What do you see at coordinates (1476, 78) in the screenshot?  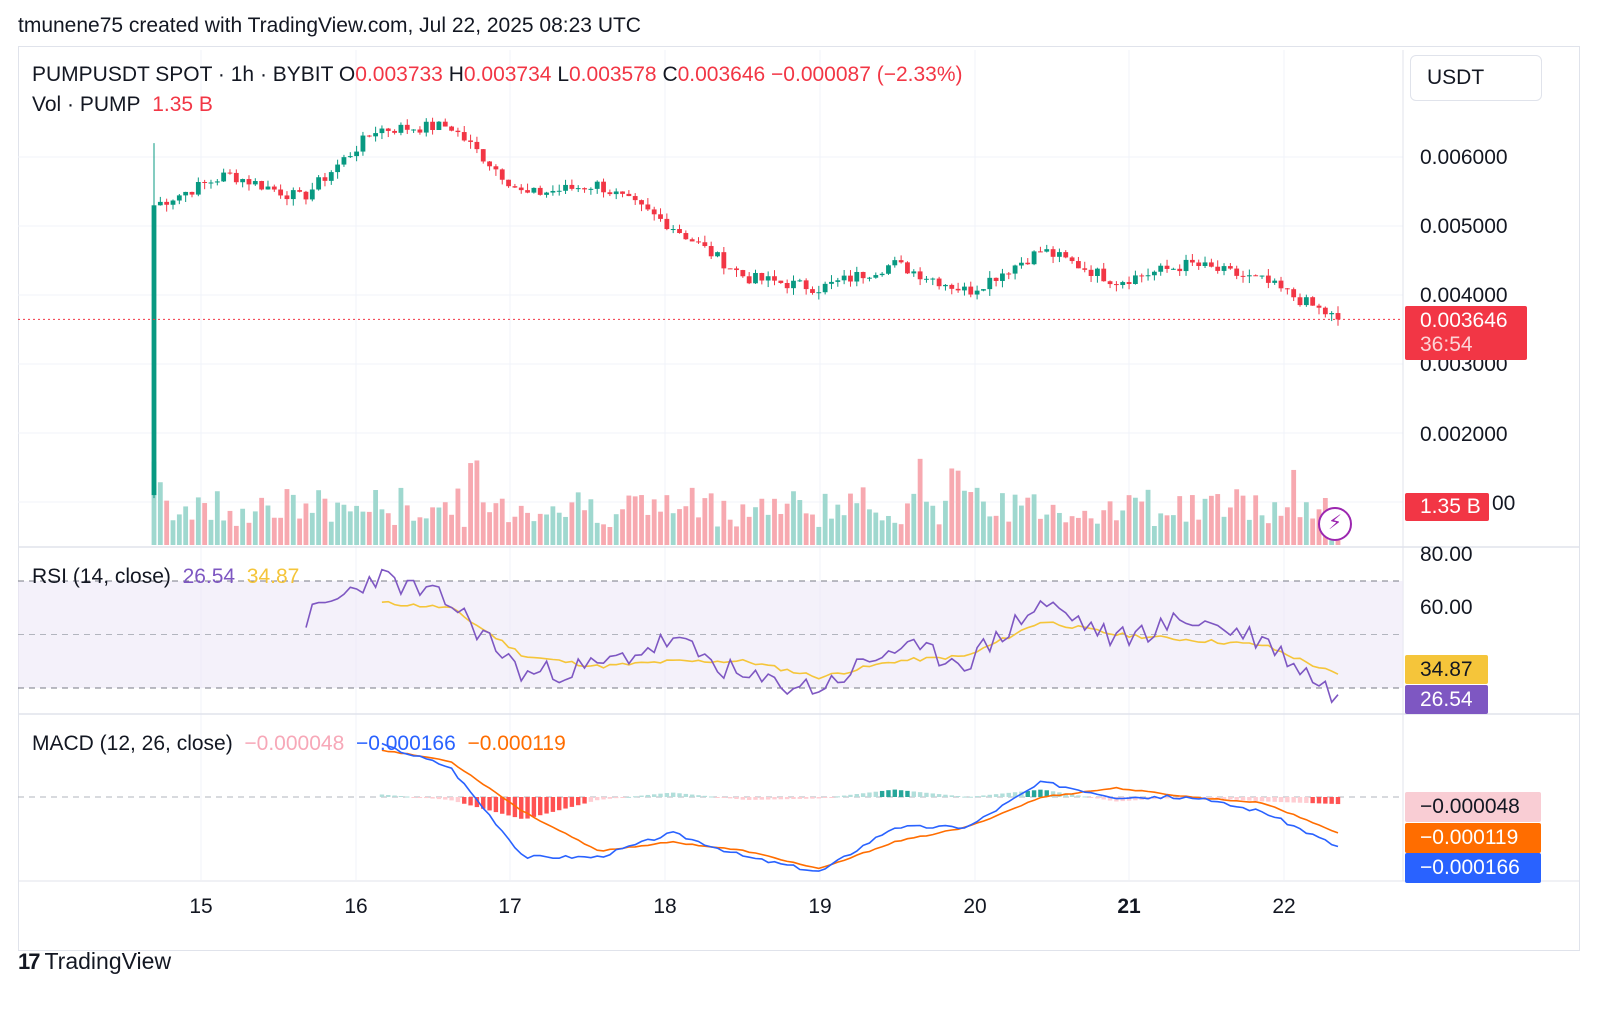 I see `currency-button: USDT` at bounding box center [1476, 78].